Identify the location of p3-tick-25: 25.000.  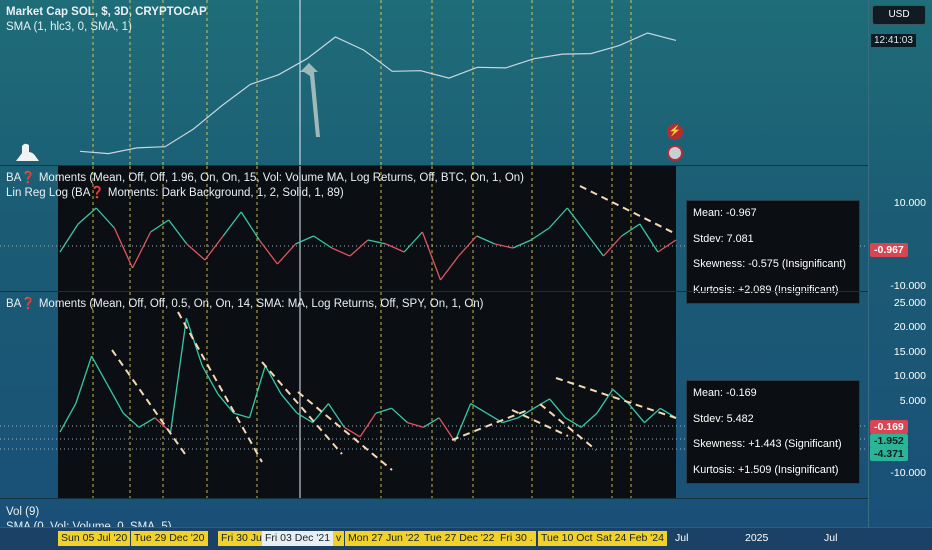
(909, 303).